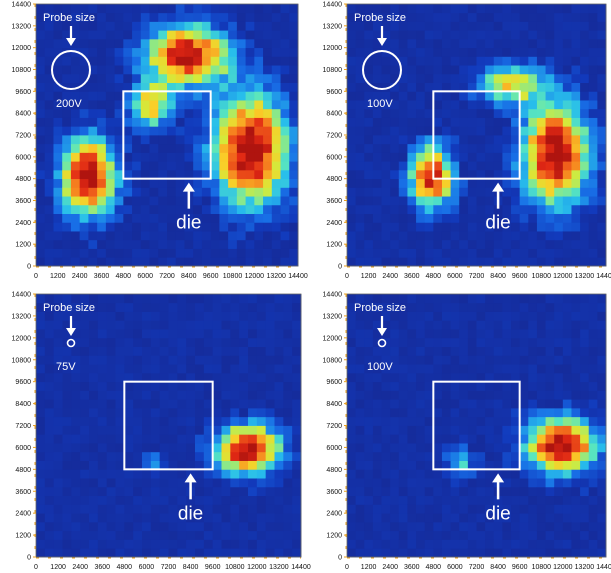 This screenshot has height=573, width=611. Describe the element at coordinates (58, 276) in the screenshot. I see `x-tick-label: 1200` at that location.